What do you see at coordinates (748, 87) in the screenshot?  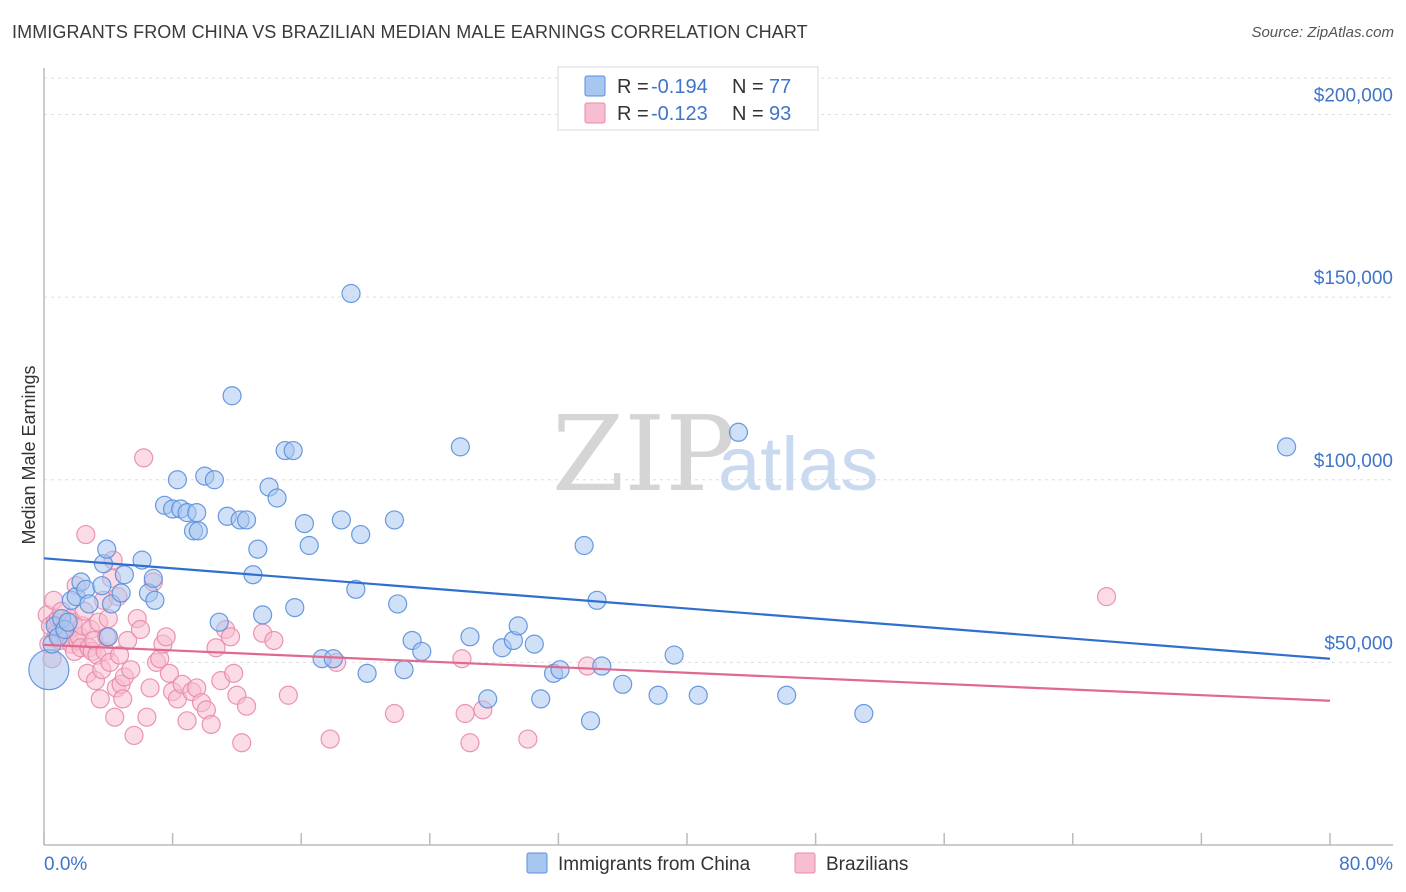 I see `legend-n-label-china: N =` at bounding box center [748, 87].